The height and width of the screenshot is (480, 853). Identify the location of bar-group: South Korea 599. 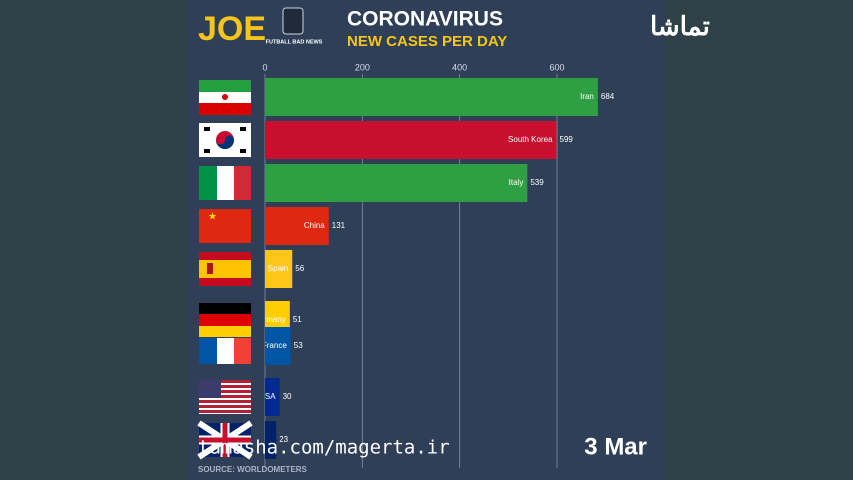
(419, 140).